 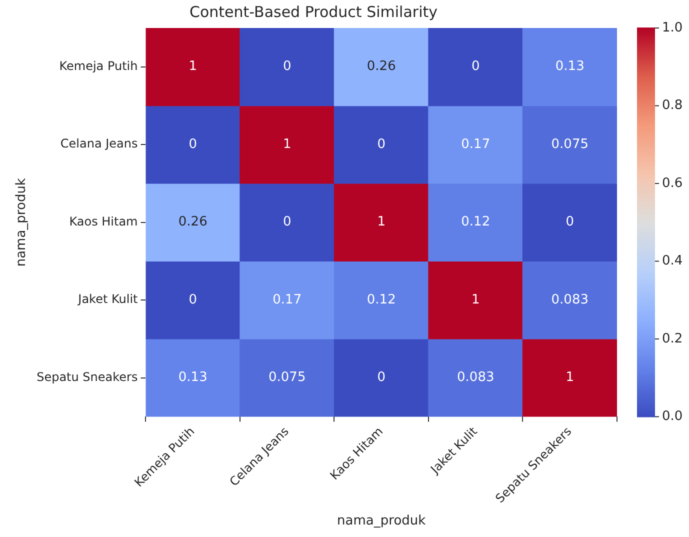 What do you see at coordinates (22, 222) in the screenshot?
I see `y-axis-title: nama_produk` at bounding box center [22, 222].